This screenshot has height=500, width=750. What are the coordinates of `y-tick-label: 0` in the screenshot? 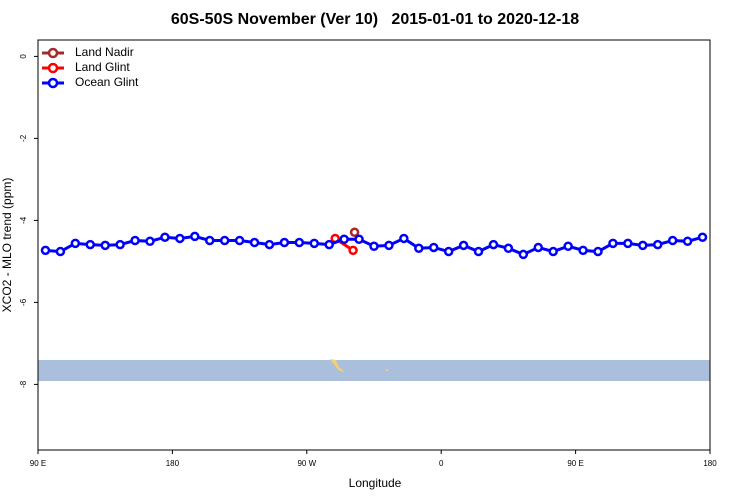 It's located at (23, 56).